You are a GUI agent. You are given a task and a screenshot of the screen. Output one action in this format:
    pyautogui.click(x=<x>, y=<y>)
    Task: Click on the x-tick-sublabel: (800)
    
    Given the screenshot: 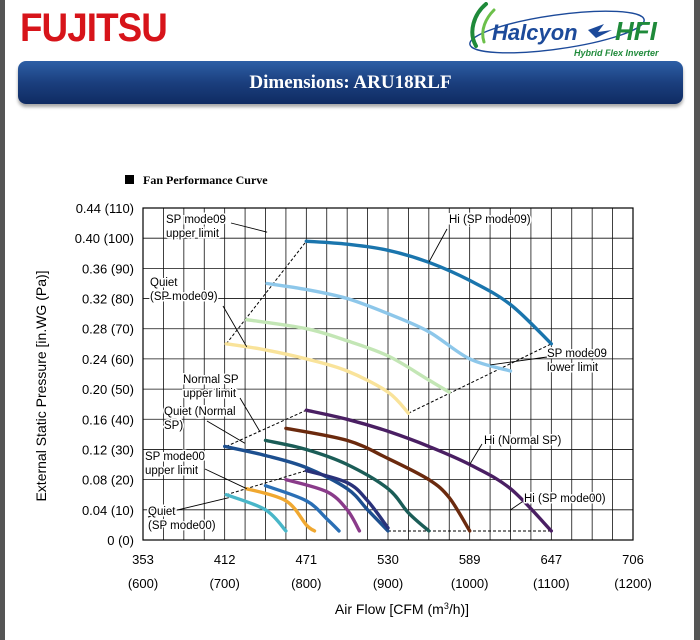 What is the action you would take?
    pyautogui.click(x=306, y=583)
    